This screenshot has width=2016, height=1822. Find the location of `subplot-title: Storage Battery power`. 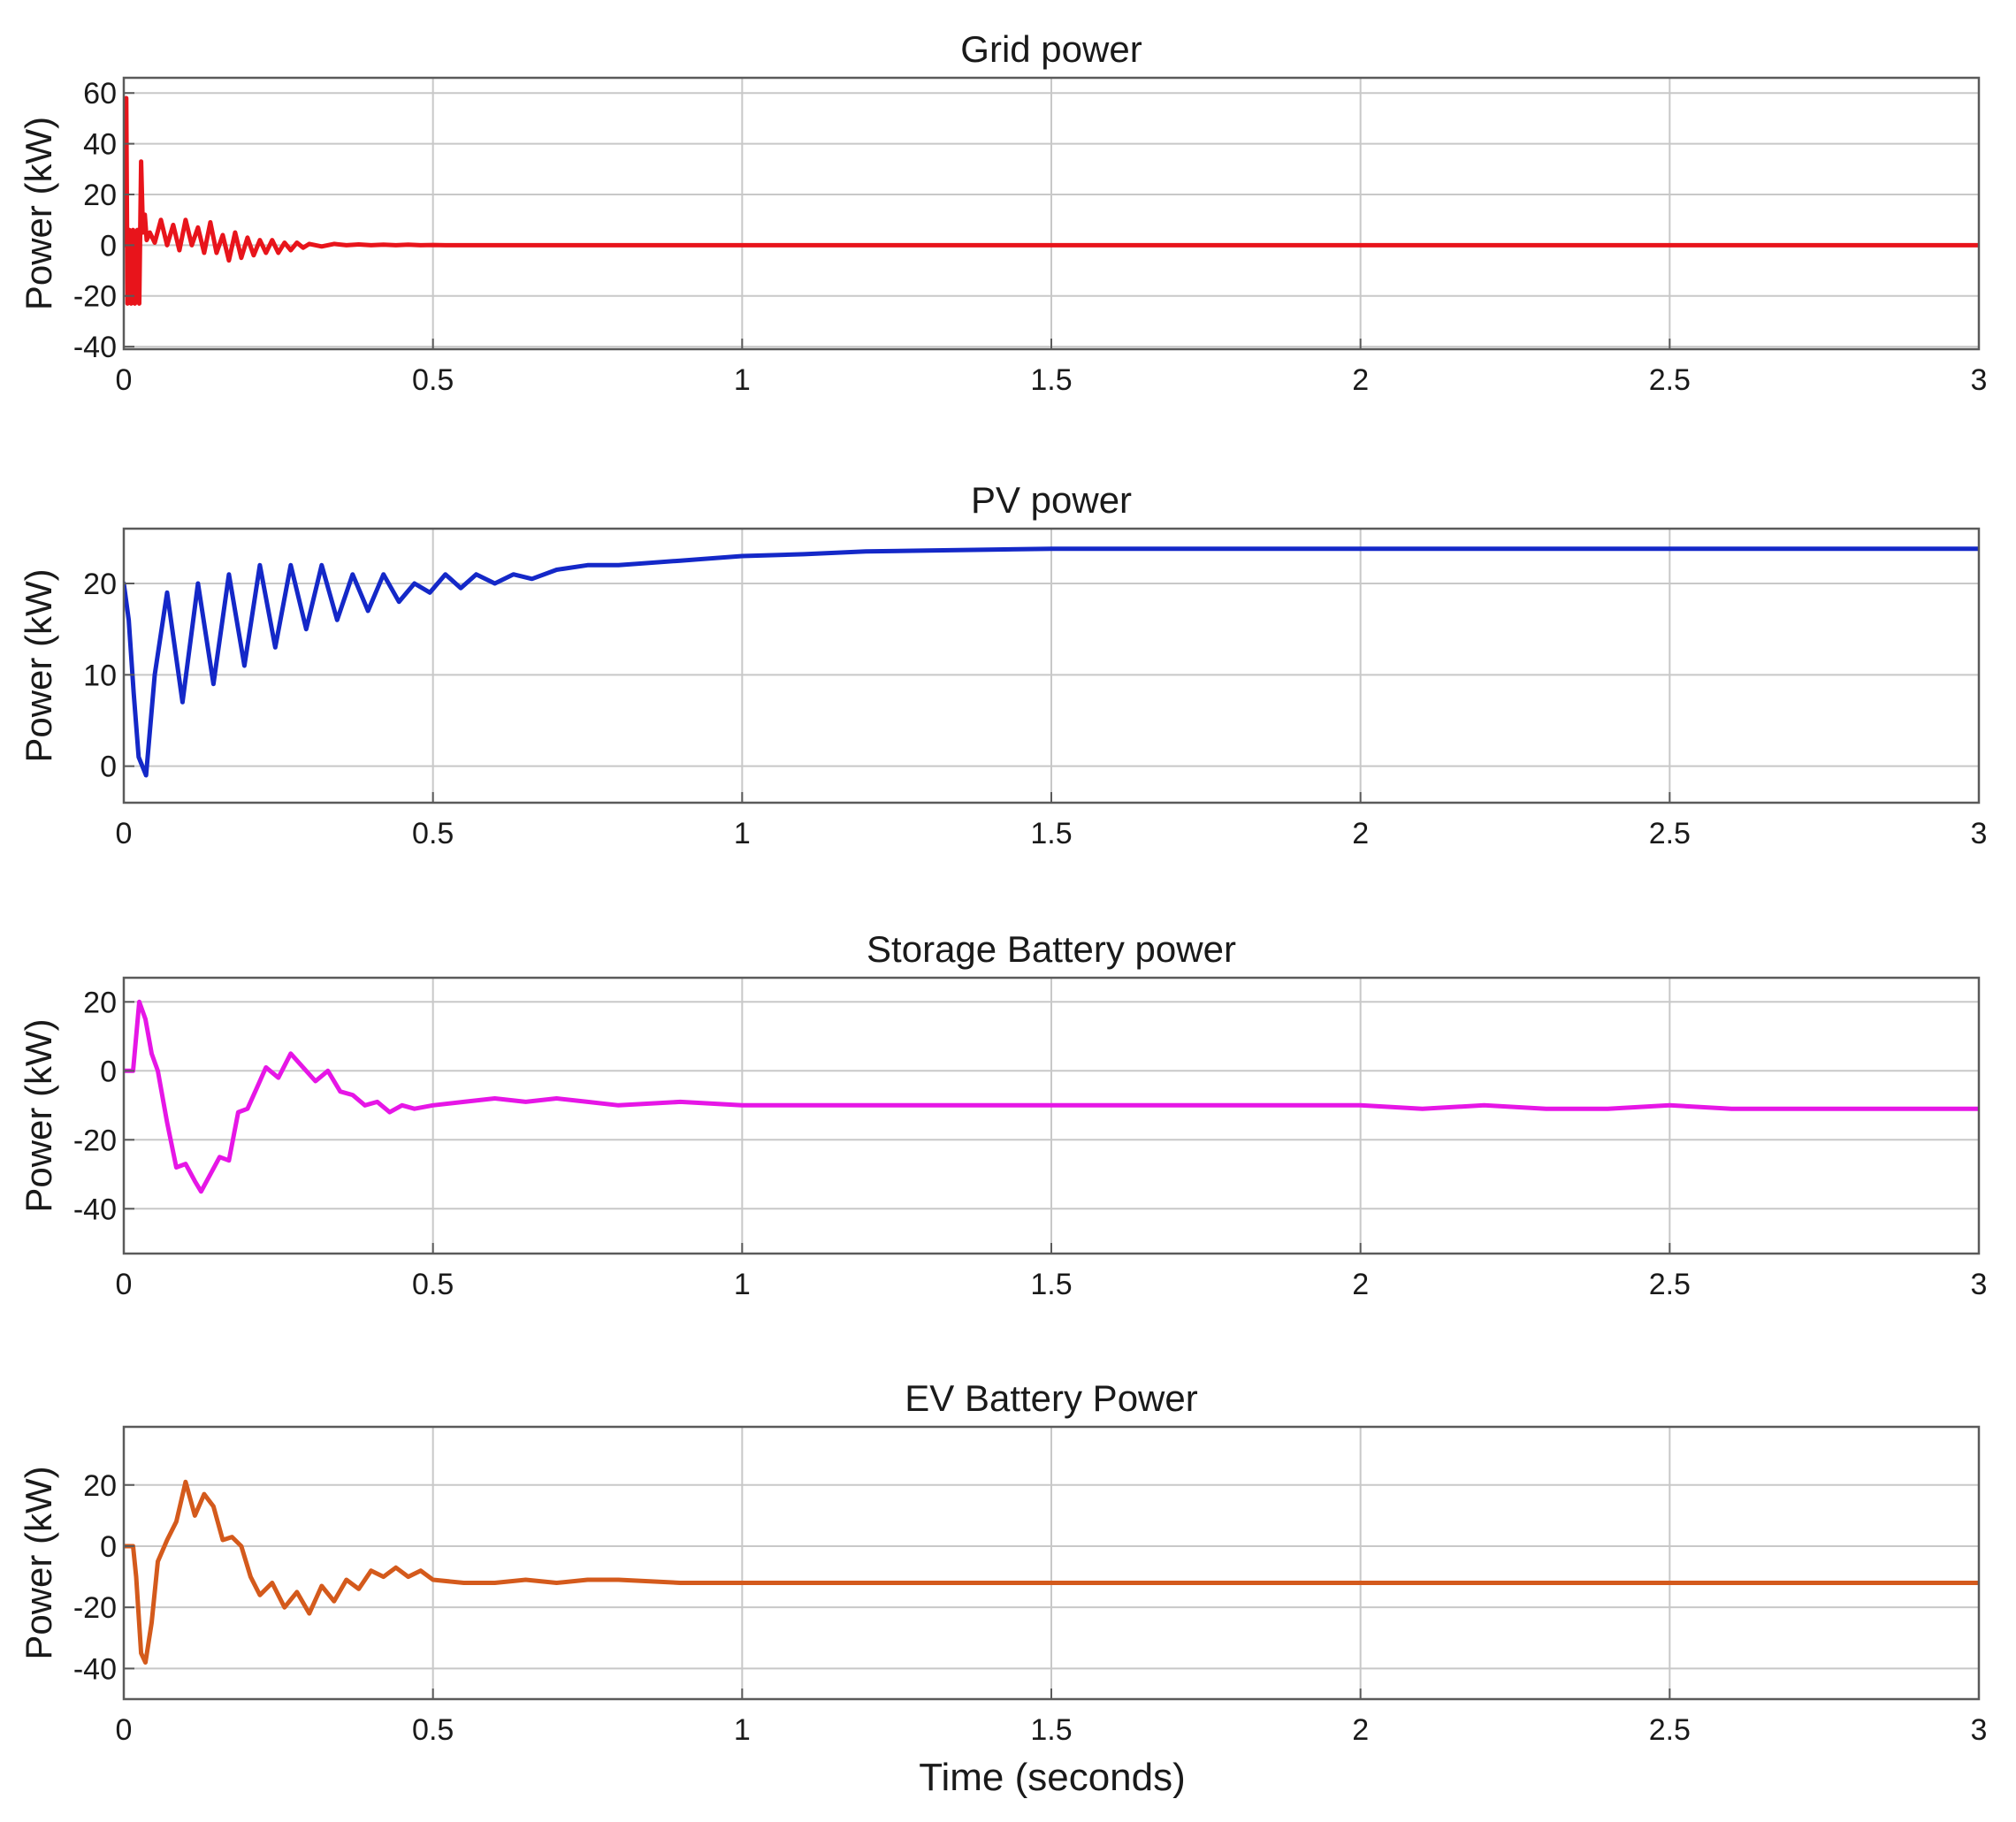

subplot-title: Storage Battery power is located at coordinates (1051, 949).